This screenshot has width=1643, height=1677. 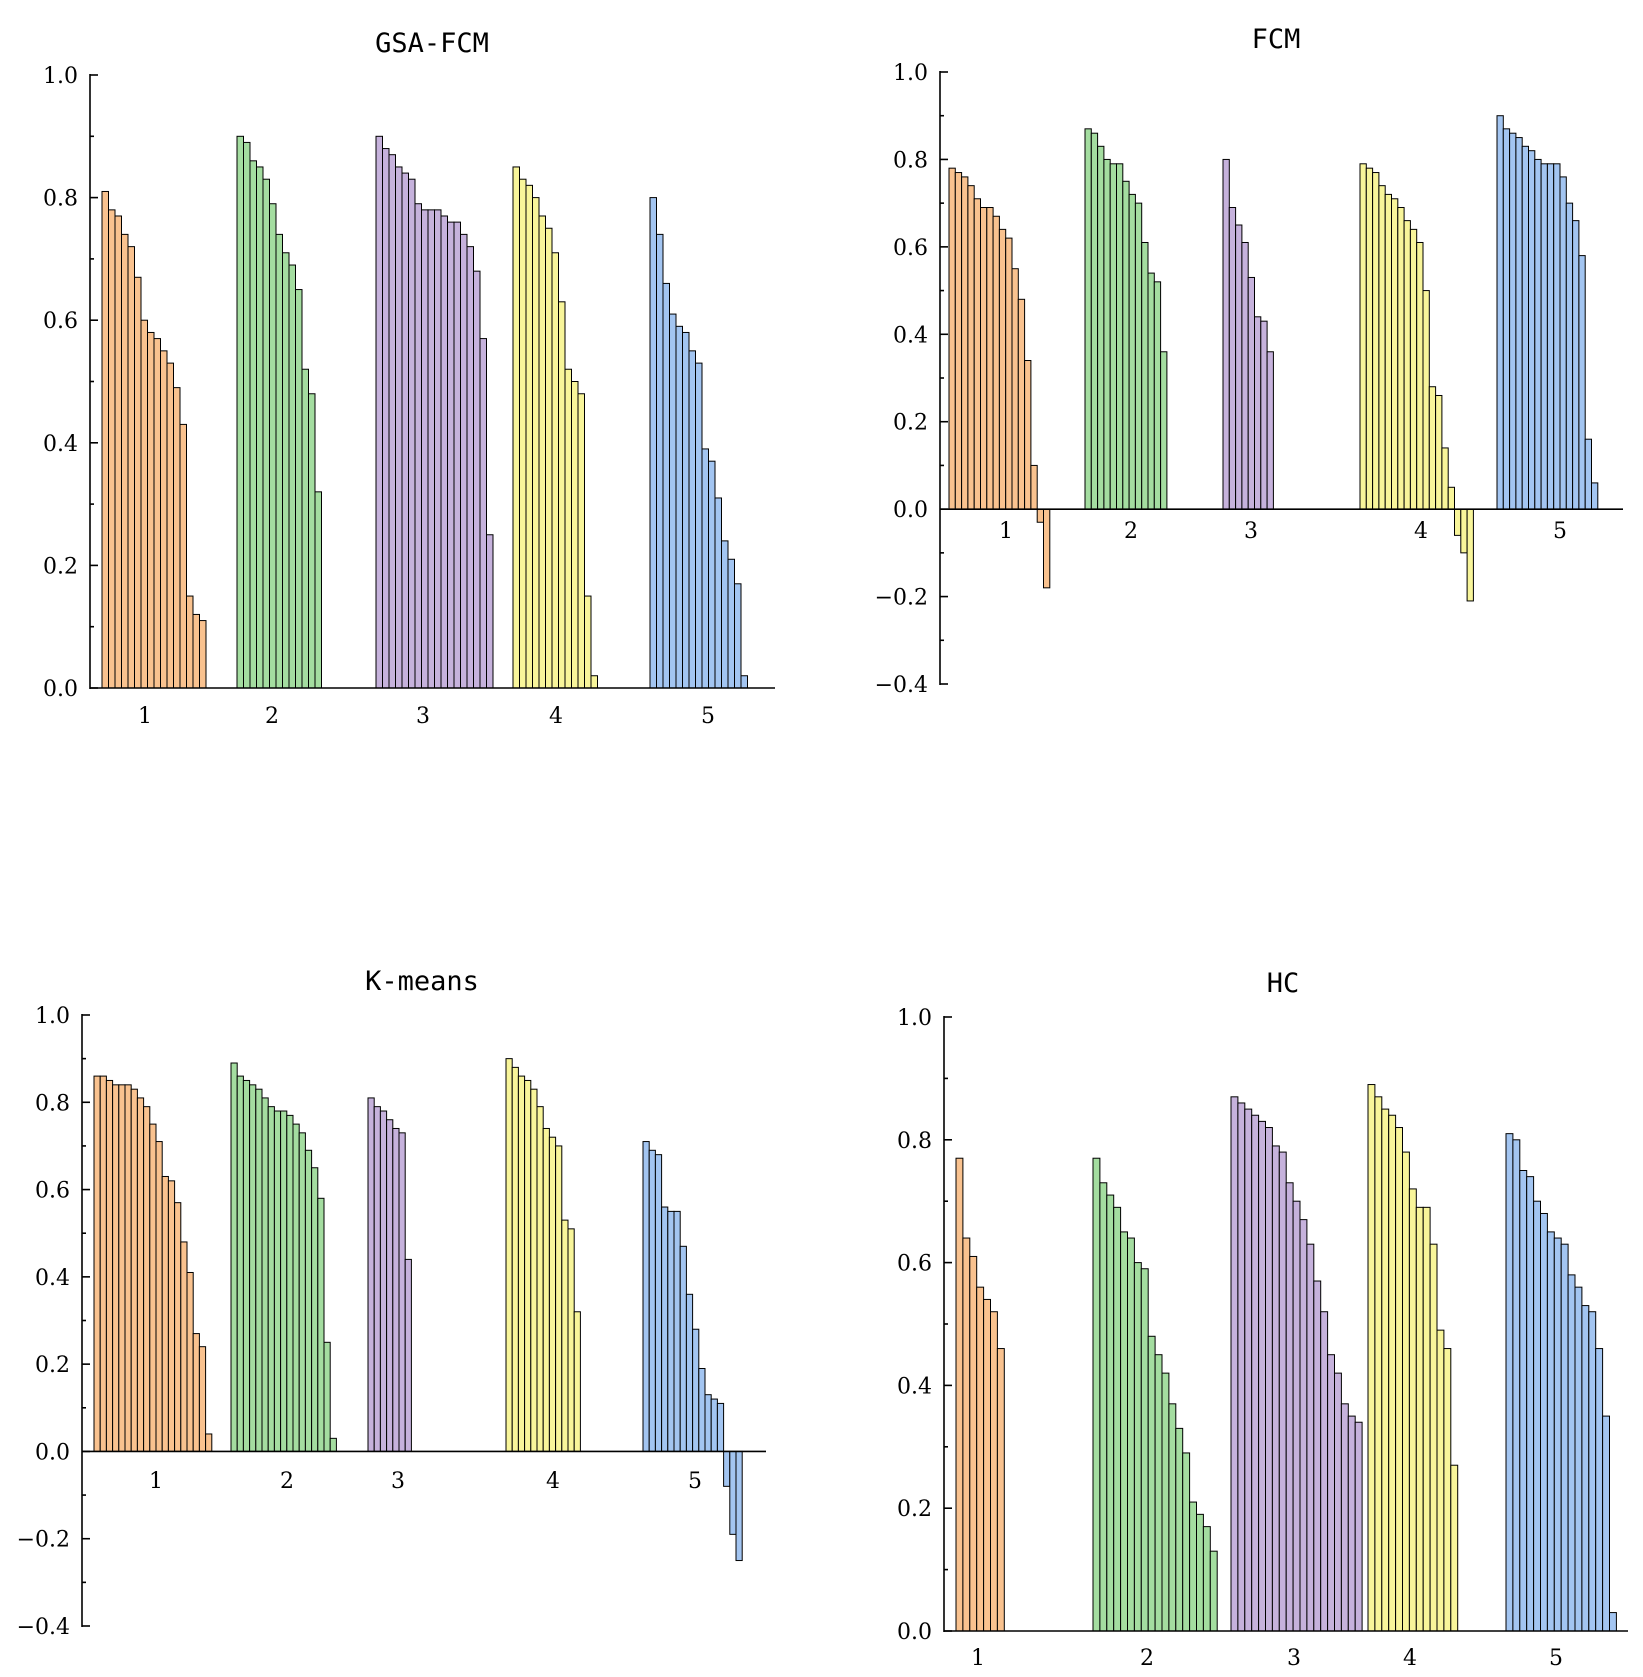 I want to click on fcm-y-tick-label: 0.6, so click(x=910, y=248).